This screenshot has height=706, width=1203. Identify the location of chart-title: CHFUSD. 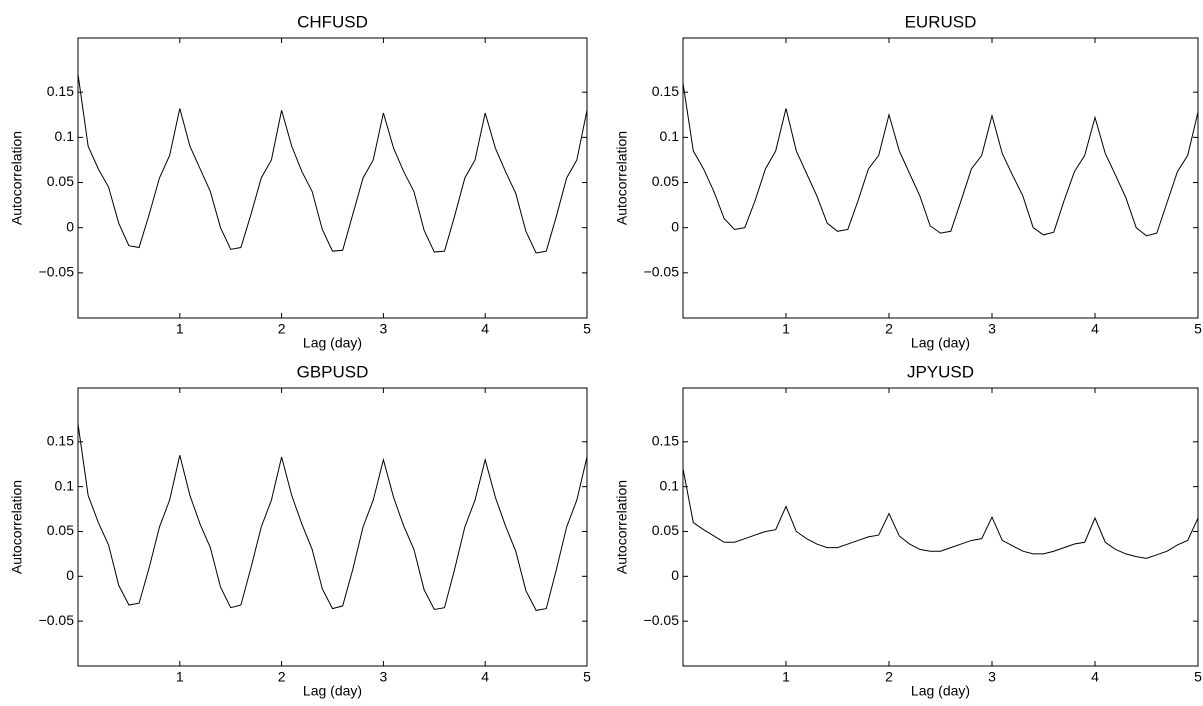
(332, 21).